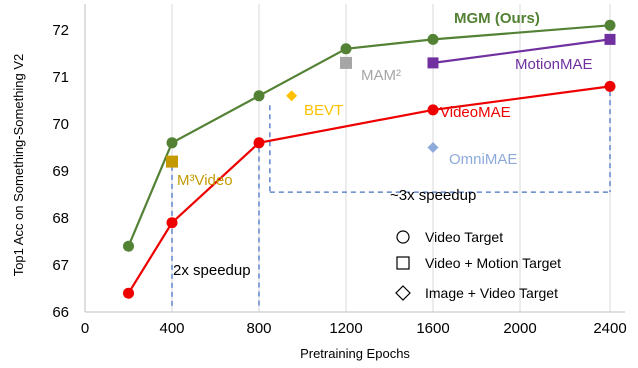  Describe the element at coordinates (497, 18) in the screenshot. I see `series-label: MGM (Ours)` at that location.